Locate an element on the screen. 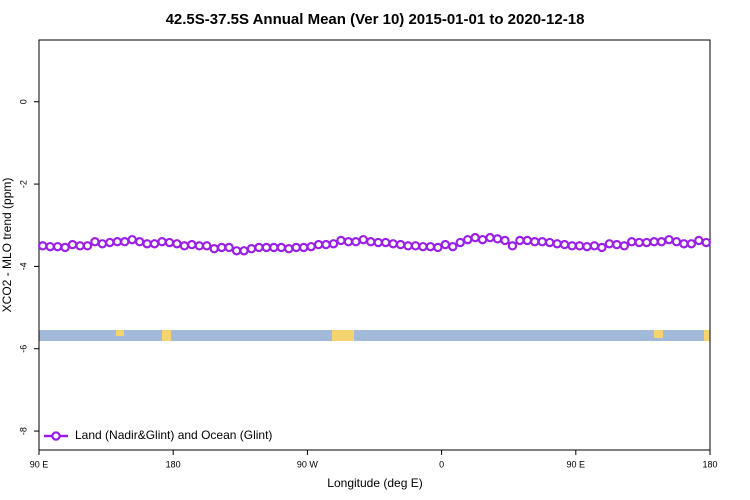  legend-marker is located at coordinates (56, 436).